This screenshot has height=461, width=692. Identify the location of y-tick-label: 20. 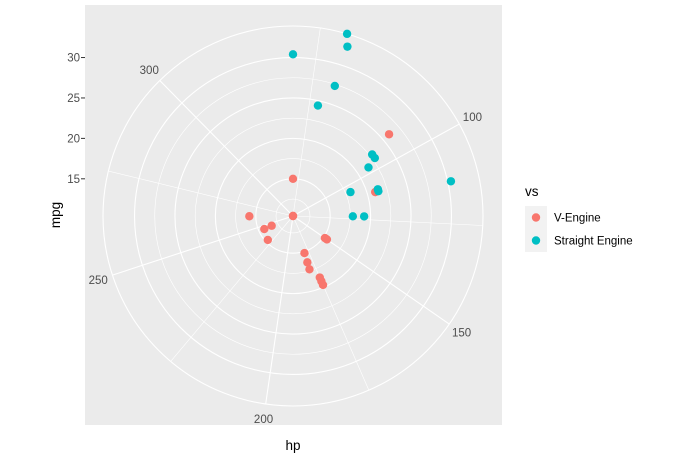
(73, 139).